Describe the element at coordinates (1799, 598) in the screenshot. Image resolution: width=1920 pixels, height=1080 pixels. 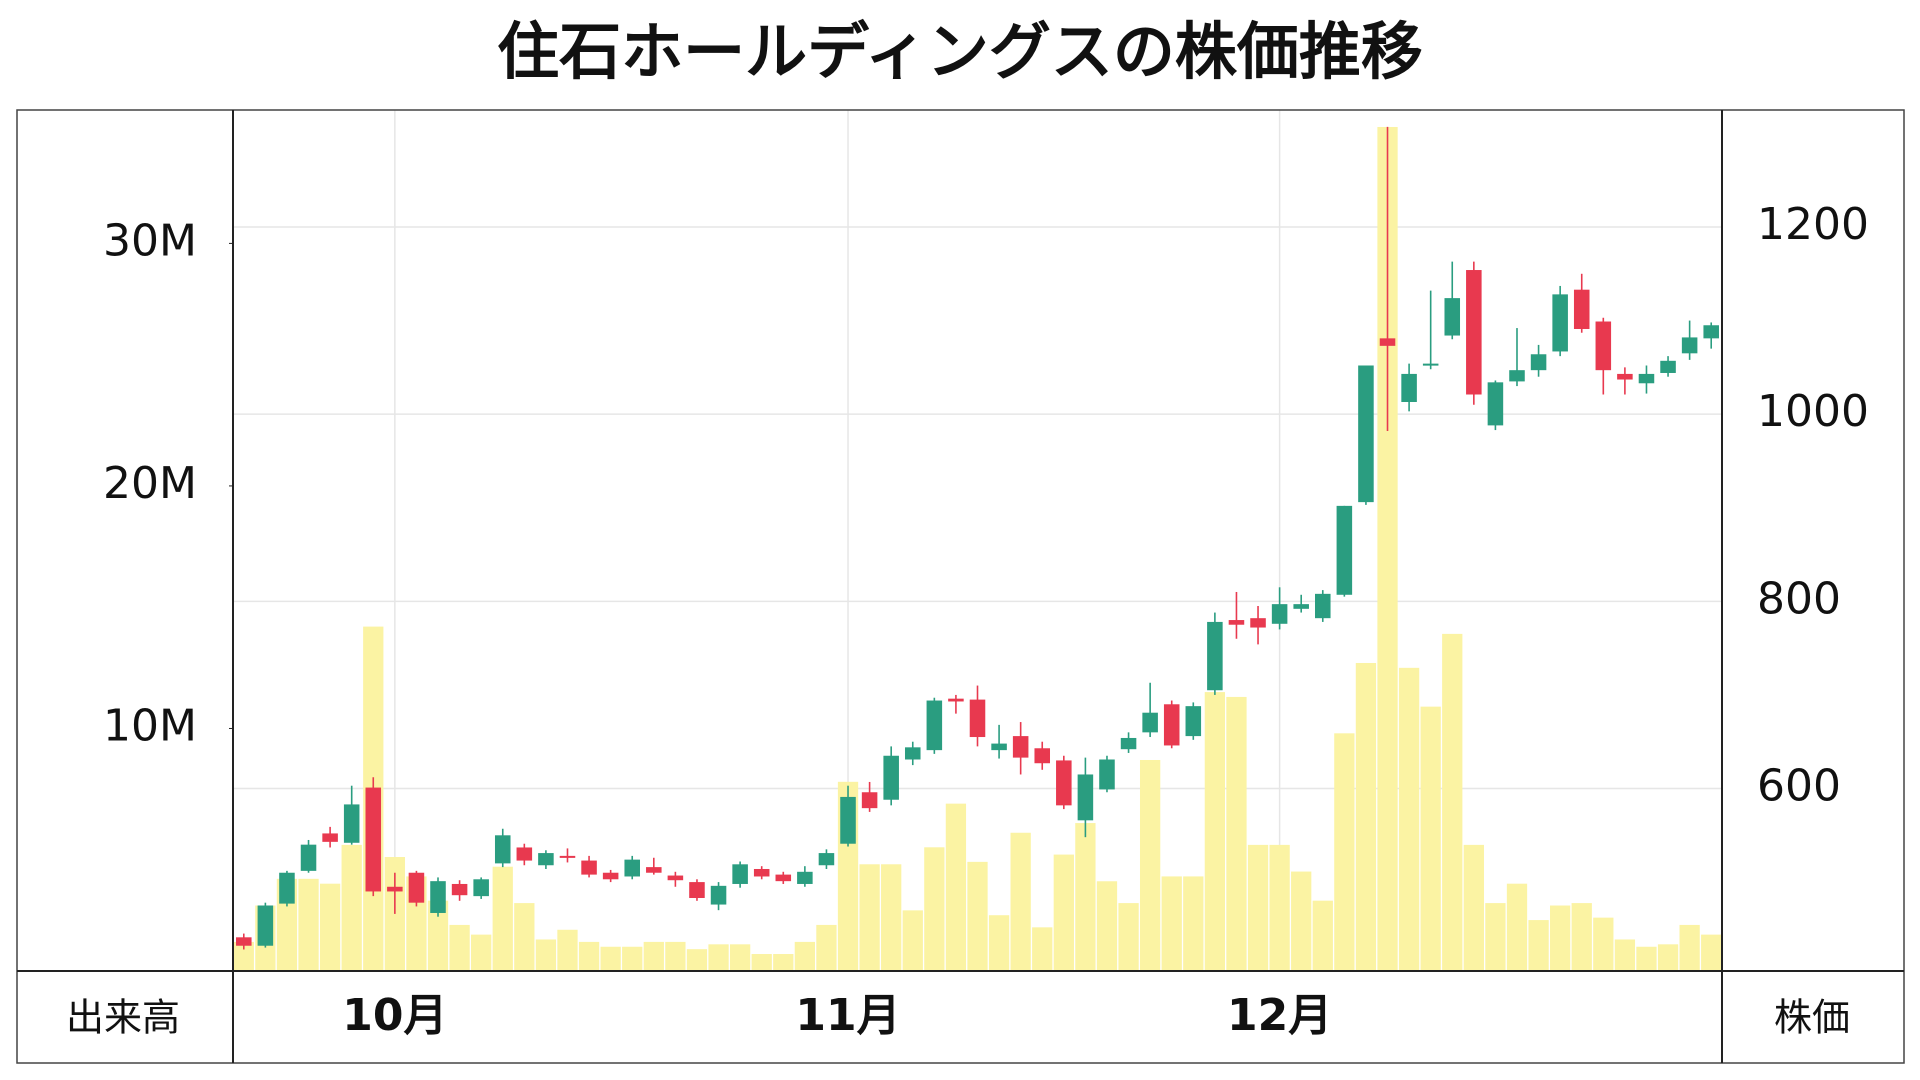
I see `y2-tick-label: 800` at that location.